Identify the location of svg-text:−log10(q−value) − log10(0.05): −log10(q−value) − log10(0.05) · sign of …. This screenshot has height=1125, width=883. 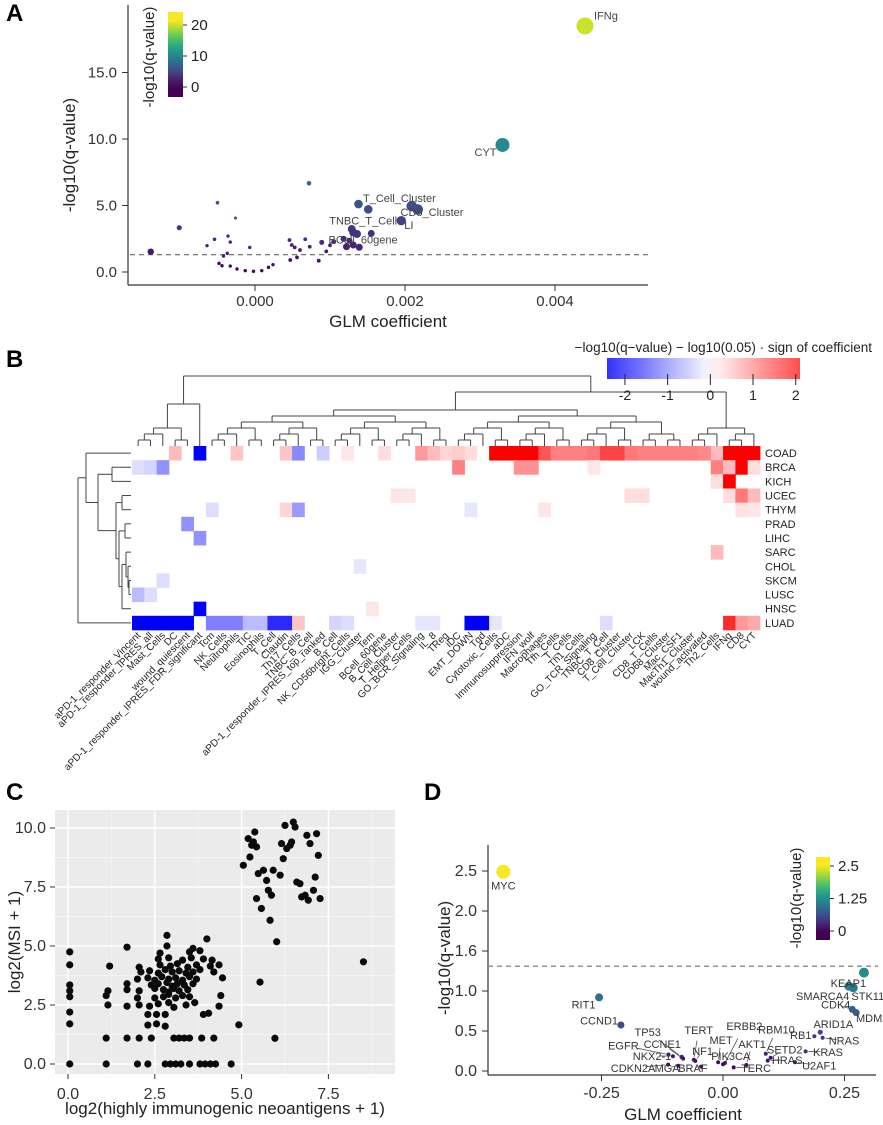
(724, 347).